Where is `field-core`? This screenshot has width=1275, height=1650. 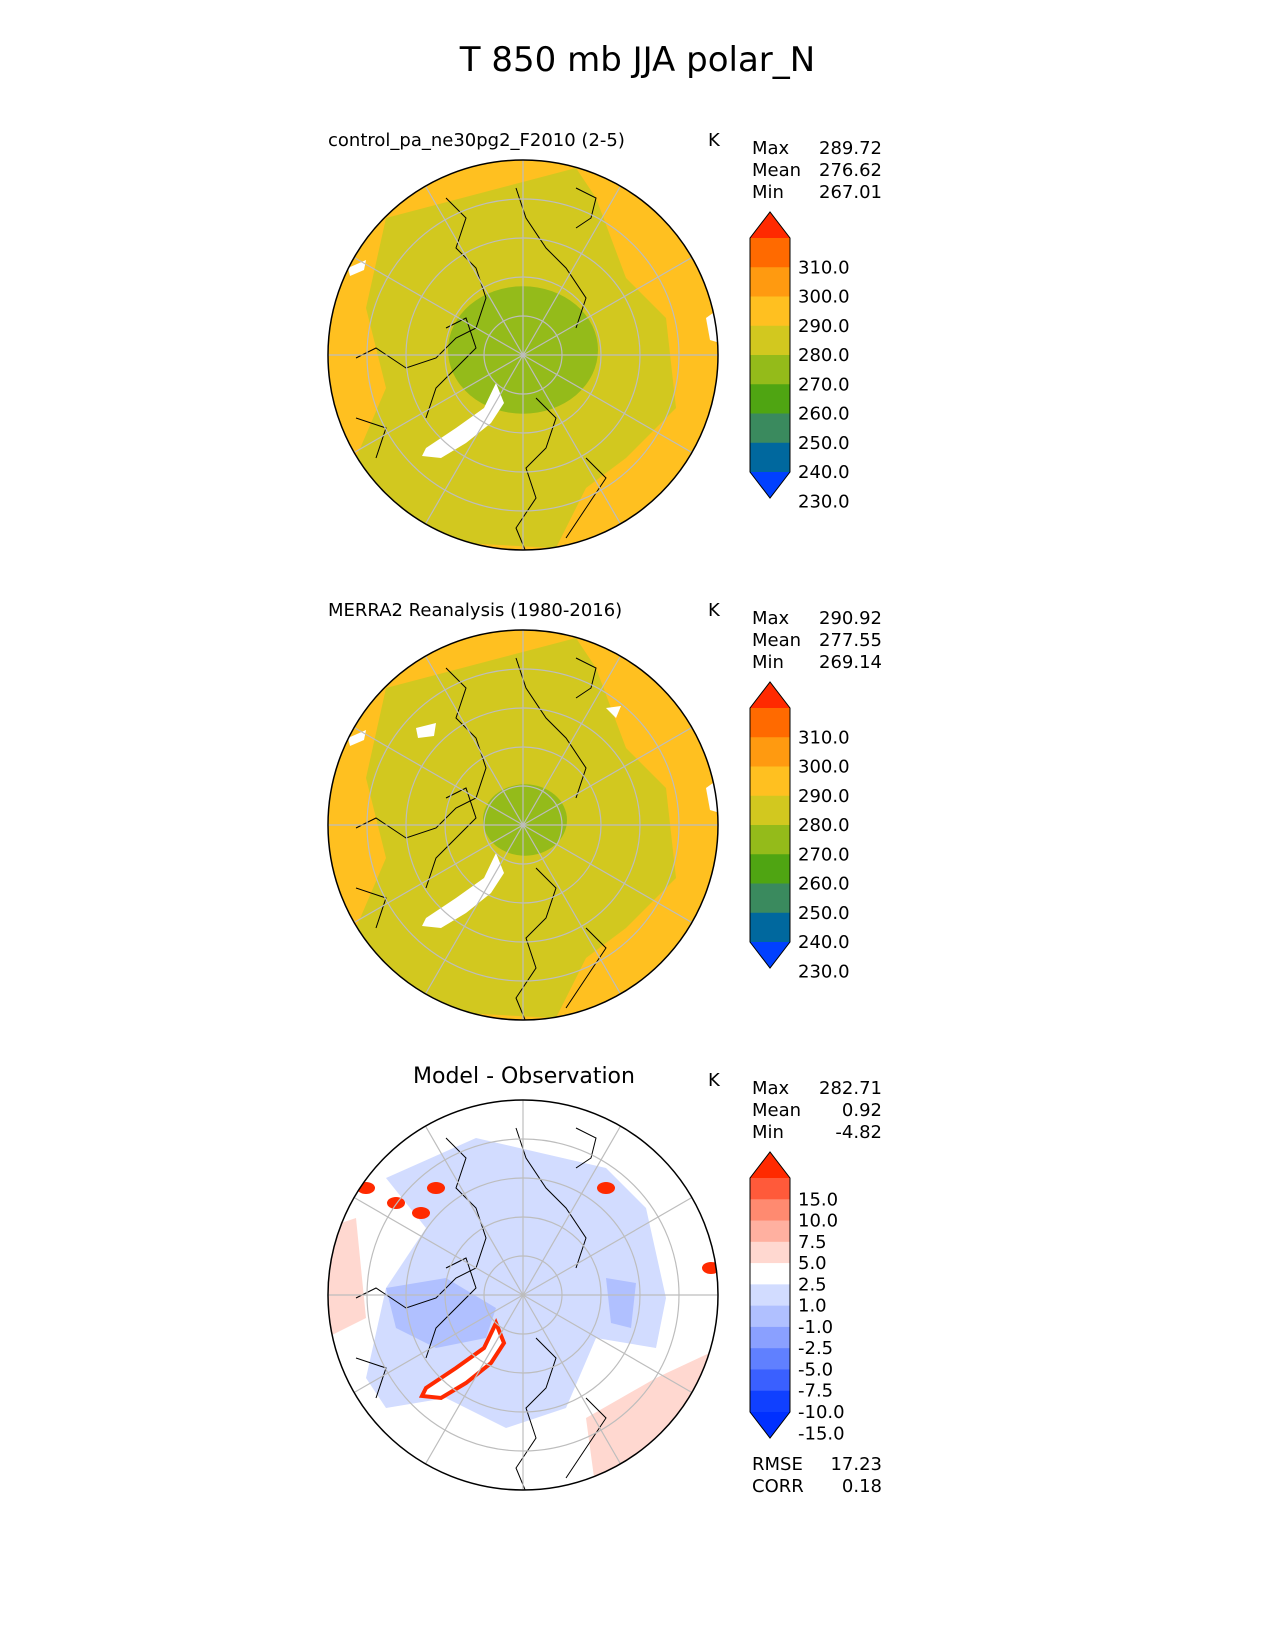 field-core is located at coordinates (525, 820).